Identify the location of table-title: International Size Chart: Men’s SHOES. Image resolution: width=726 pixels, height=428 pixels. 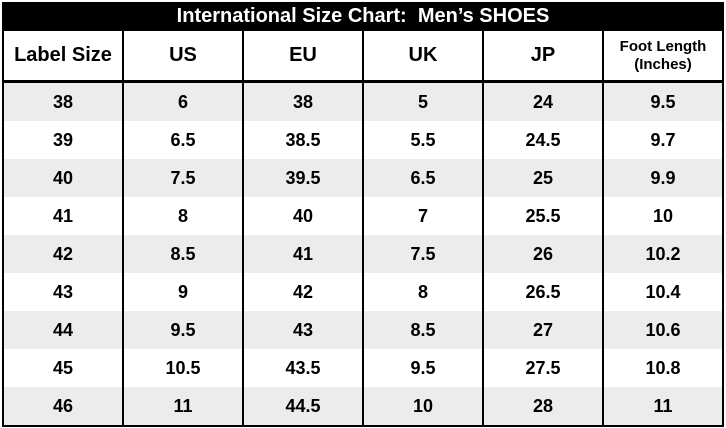
(363, 16).